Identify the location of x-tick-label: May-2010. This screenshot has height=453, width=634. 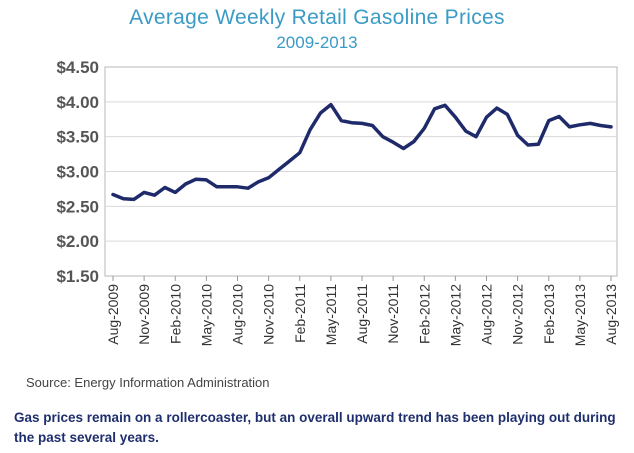
(206, 315).